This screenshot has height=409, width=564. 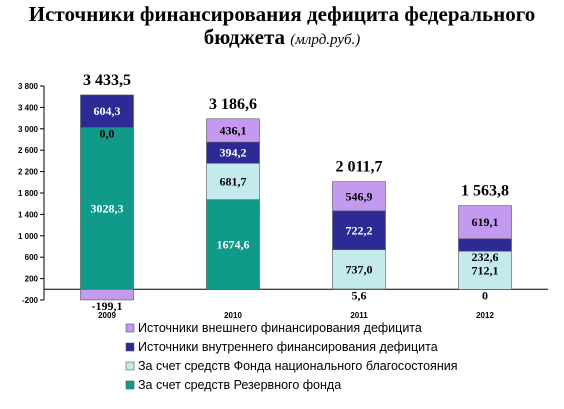 I want to click on y-tick-label: 3 000, so click(x=28, y=129).